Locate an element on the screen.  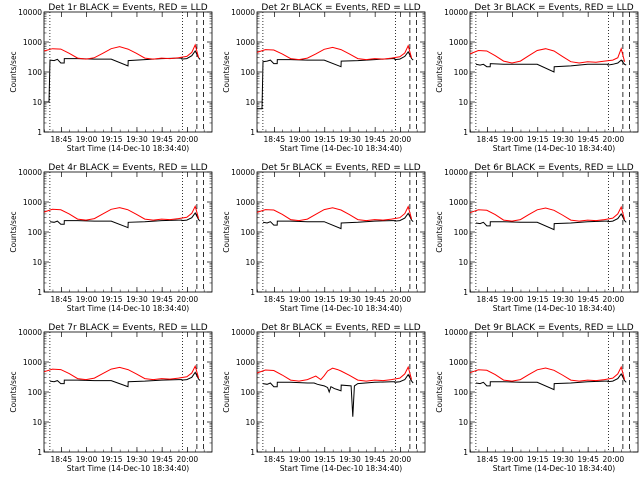
panel-title: Det 9r BLACK = Events, RED = LLD is located at coordinates (553, 328).